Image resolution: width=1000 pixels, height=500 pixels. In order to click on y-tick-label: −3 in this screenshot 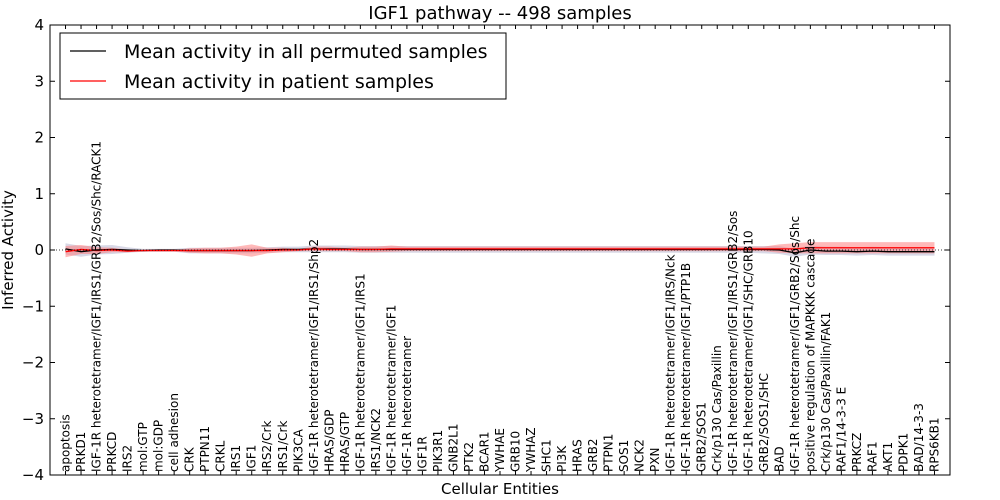, I will do `click(33, 419)`.